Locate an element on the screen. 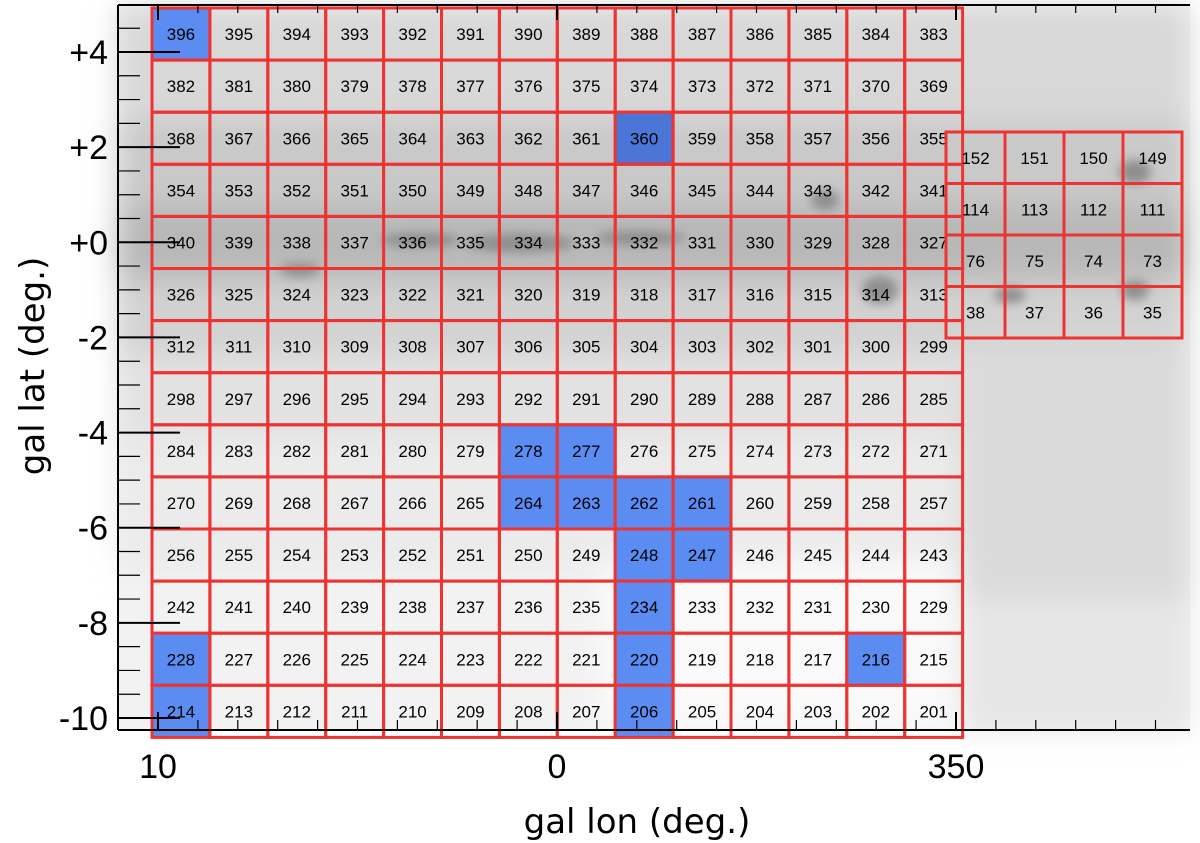  field-label: 269 is located at coordinates (239, 503).